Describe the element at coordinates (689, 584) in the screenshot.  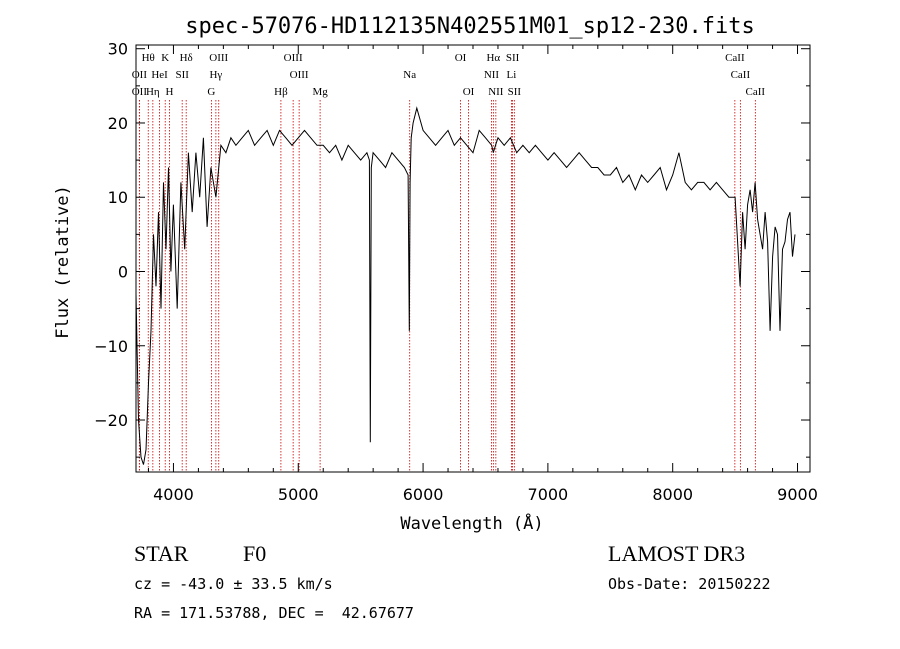
I see `obs-date-text: Obs-Date: 20150222` at that location.